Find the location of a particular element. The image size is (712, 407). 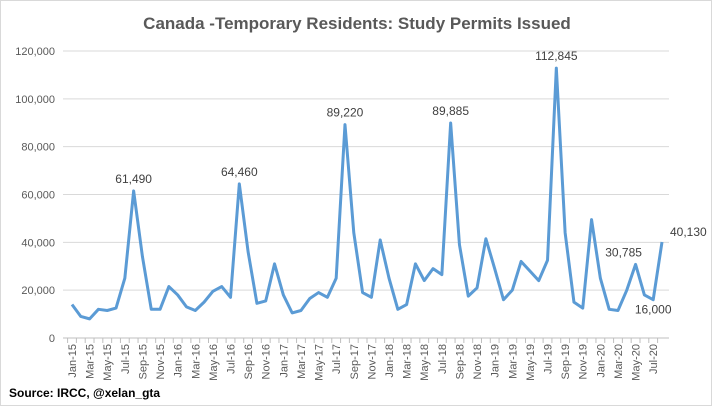

x-tick-label: Jan-18 is located at coordinates (390, 361).